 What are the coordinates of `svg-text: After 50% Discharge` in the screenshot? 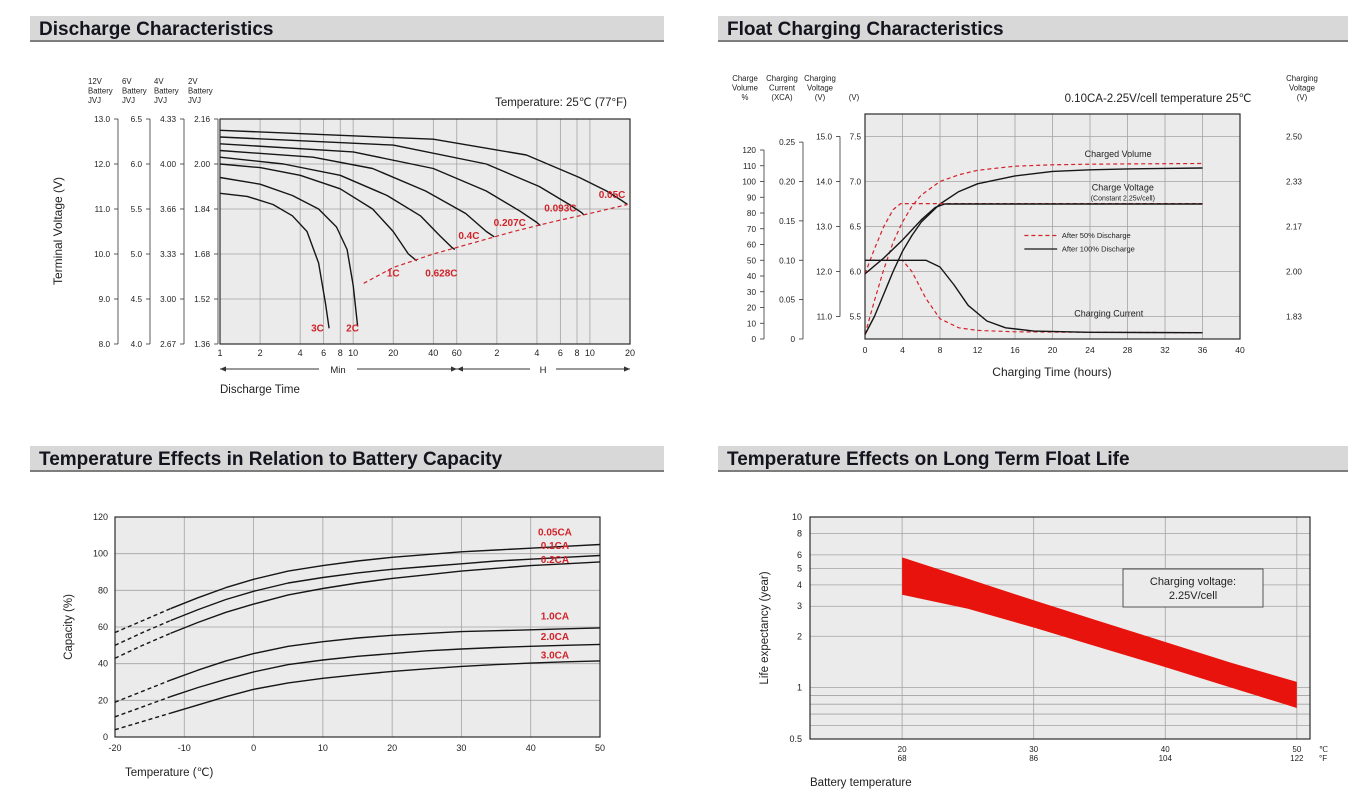 It's located at (1096, 235).